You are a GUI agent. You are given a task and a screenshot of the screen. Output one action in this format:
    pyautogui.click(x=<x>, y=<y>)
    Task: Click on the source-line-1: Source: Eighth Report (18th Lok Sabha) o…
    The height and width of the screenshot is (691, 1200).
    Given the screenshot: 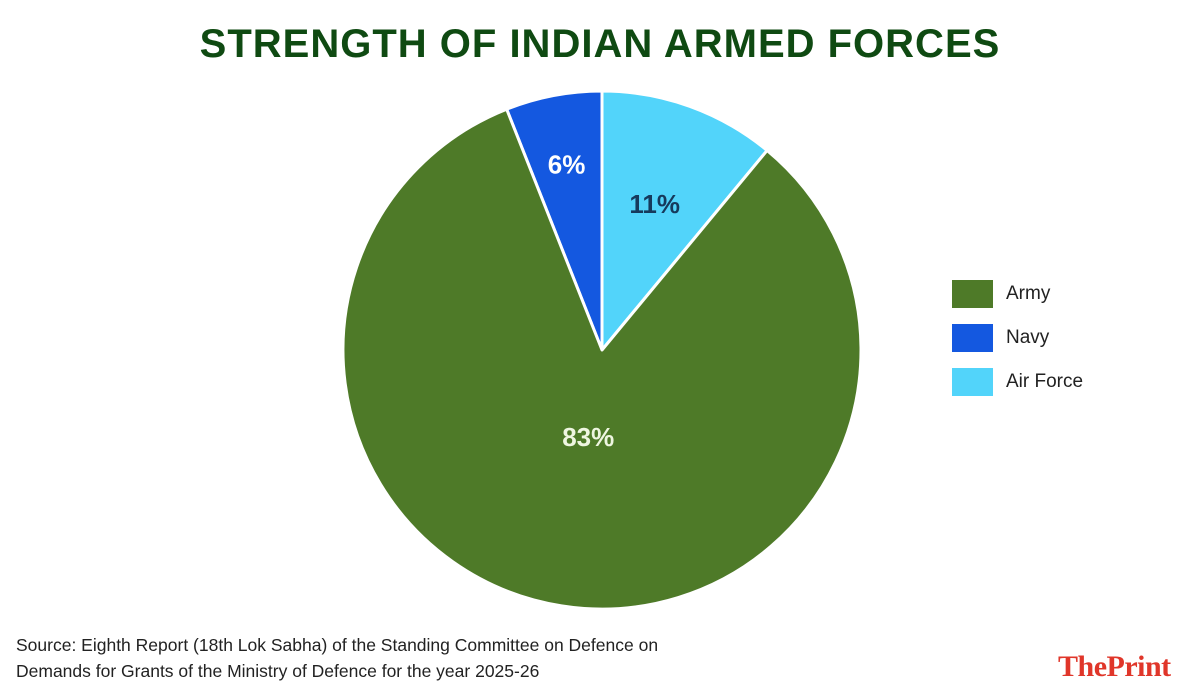 What is the action you would take?
    pyautogui.click(x=337, y=645)
    